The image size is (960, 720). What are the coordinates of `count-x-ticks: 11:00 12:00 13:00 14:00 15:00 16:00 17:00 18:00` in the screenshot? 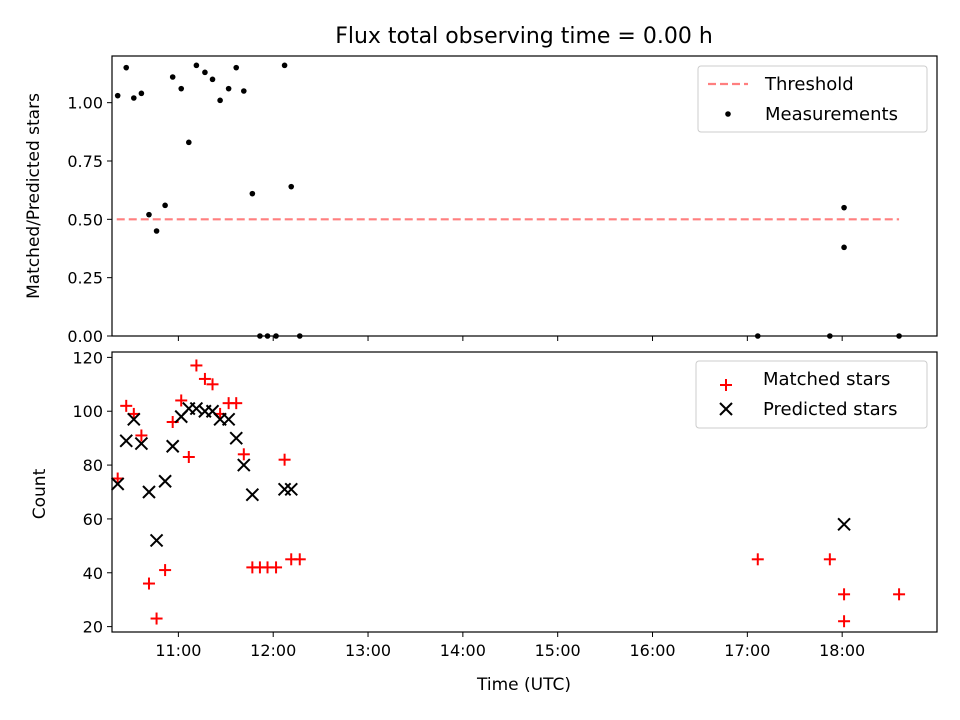 It's located at (510, 646).